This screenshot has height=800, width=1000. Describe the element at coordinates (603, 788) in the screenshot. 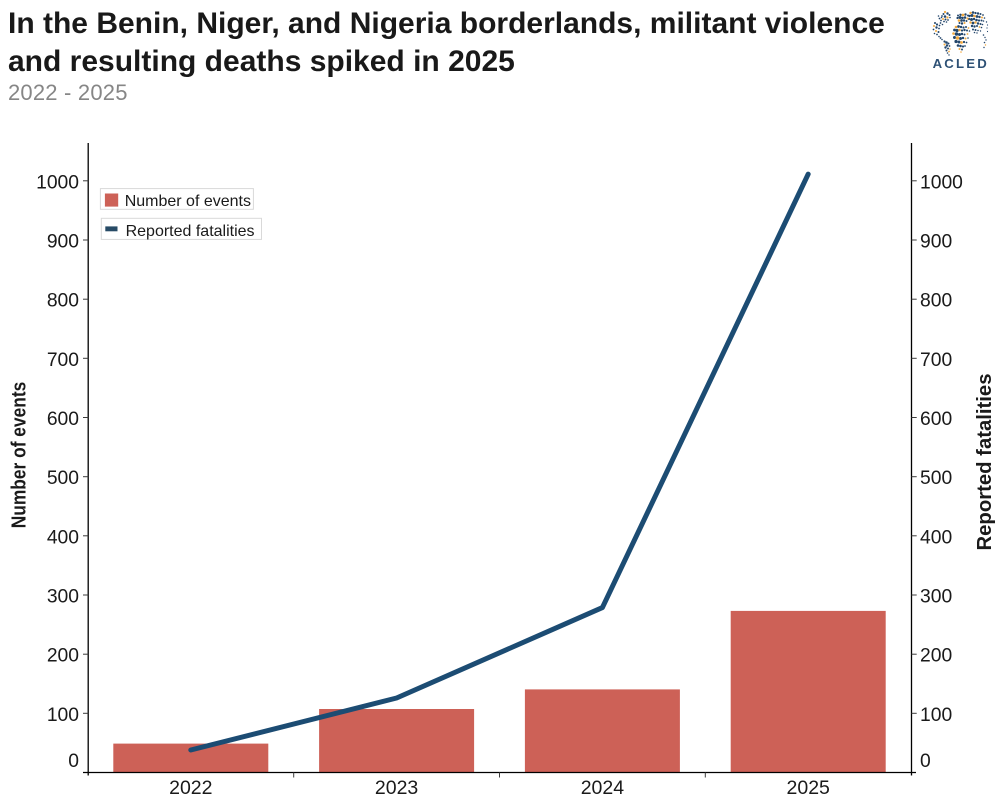

I see `svg-text: 2024` at that location.